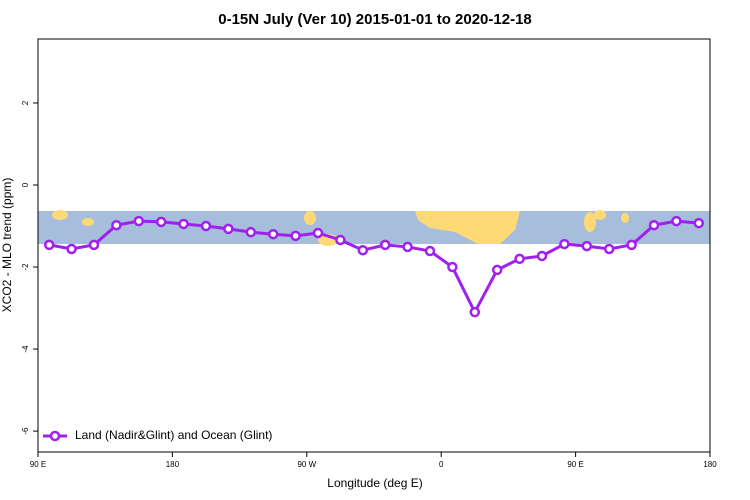  I want to click on y-tick-label: 2, so click(25, 102).